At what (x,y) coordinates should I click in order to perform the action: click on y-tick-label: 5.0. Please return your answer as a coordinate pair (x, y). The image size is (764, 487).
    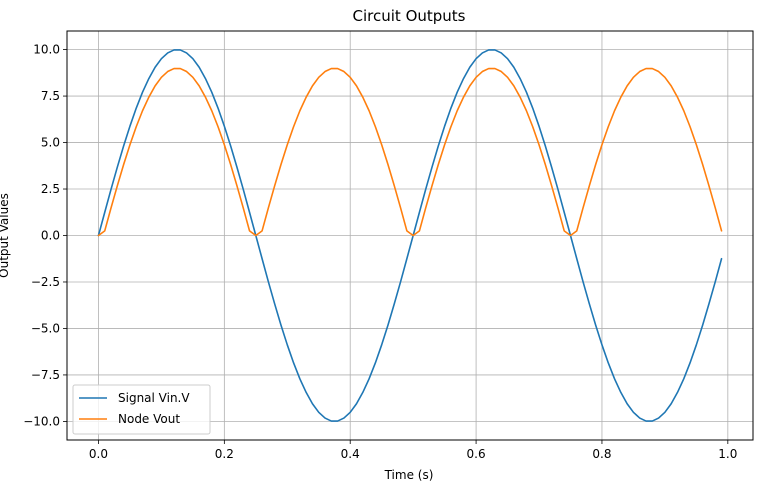
    Looking at the image, I should click on (50, 143).